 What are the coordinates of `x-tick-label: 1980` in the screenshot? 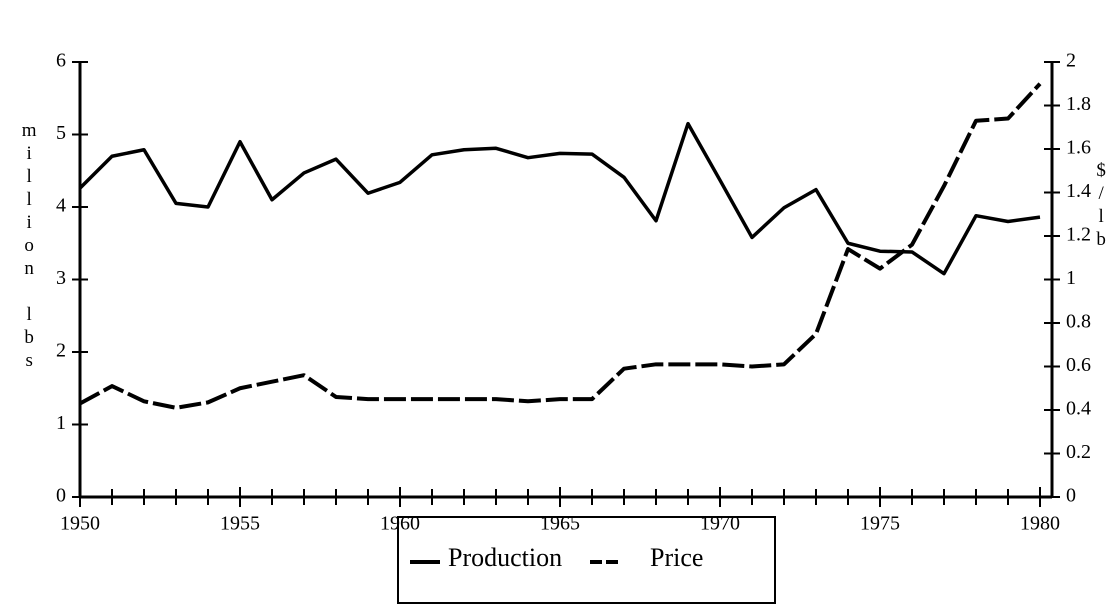 It's located at (1040, 524).